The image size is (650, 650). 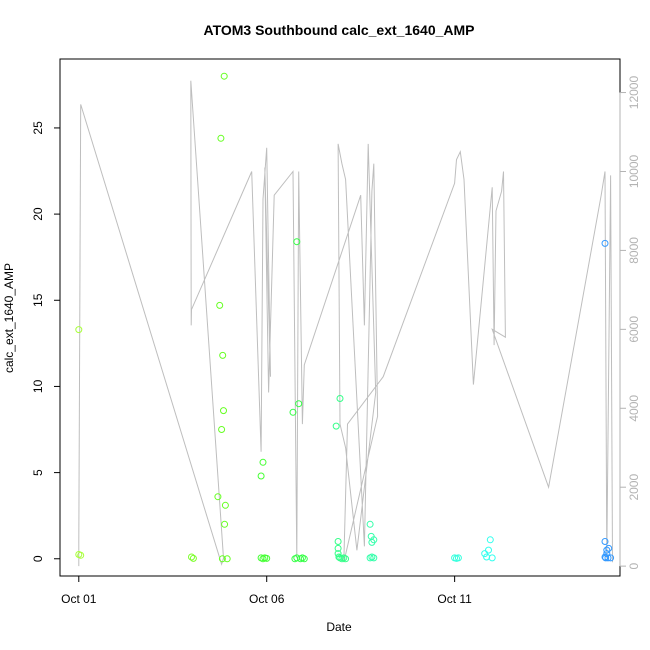 I want to click on y-axis-label: calc_ext_1640_AMP, so click(x=9, y=318).